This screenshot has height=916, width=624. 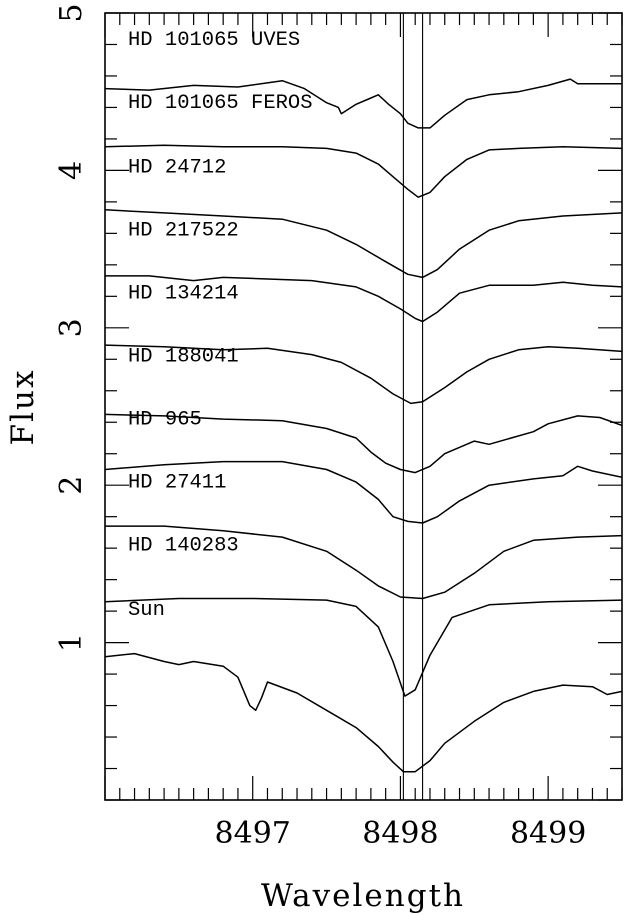 I want to click on series-label: HD 965, so click(x=165, y=420).